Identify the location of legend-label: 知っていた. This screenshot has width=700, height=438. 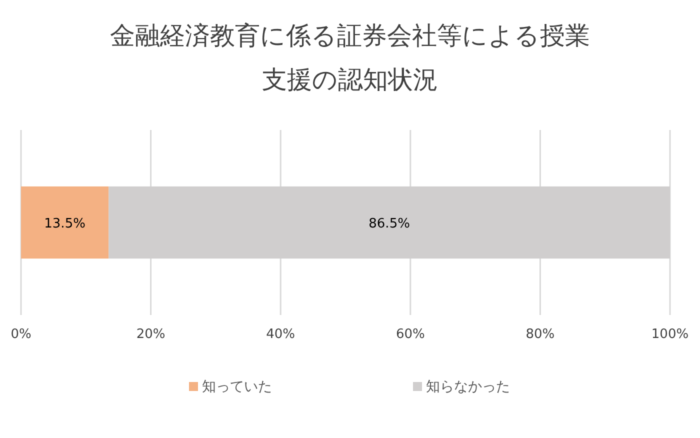
(237, 387).